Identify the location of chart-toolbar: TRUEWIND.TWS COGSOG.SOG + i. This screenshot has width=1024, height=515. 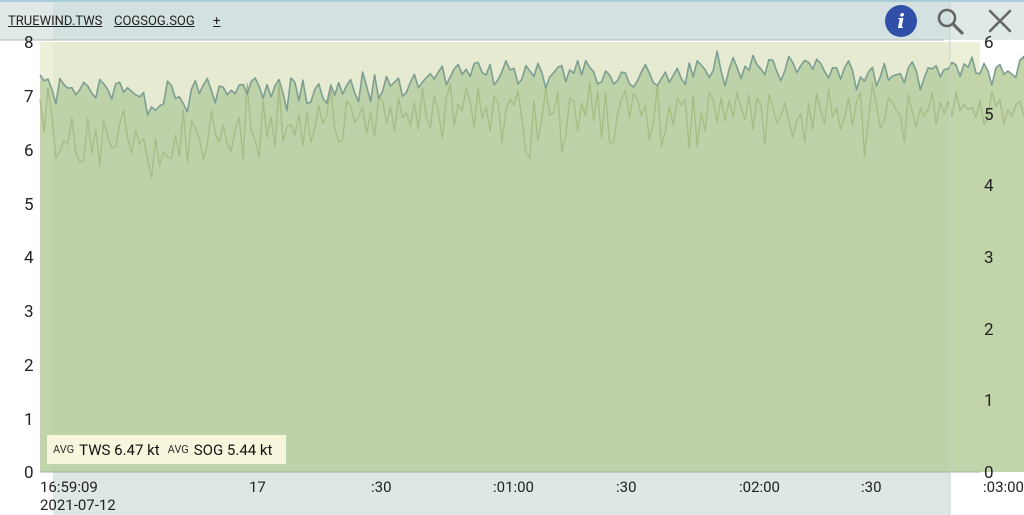
(512, 20).